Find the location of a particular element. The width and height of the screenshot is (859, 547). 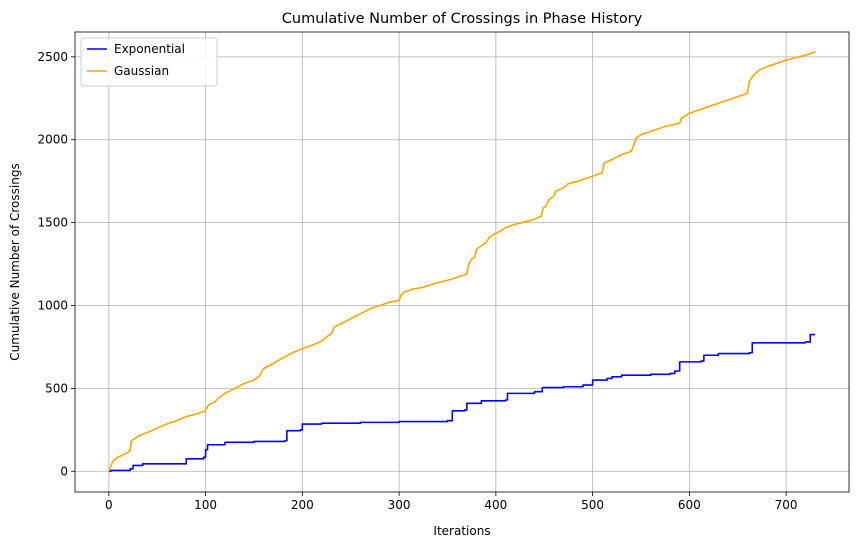

x-tick-label: 400 is located at coordinates (495, 505).